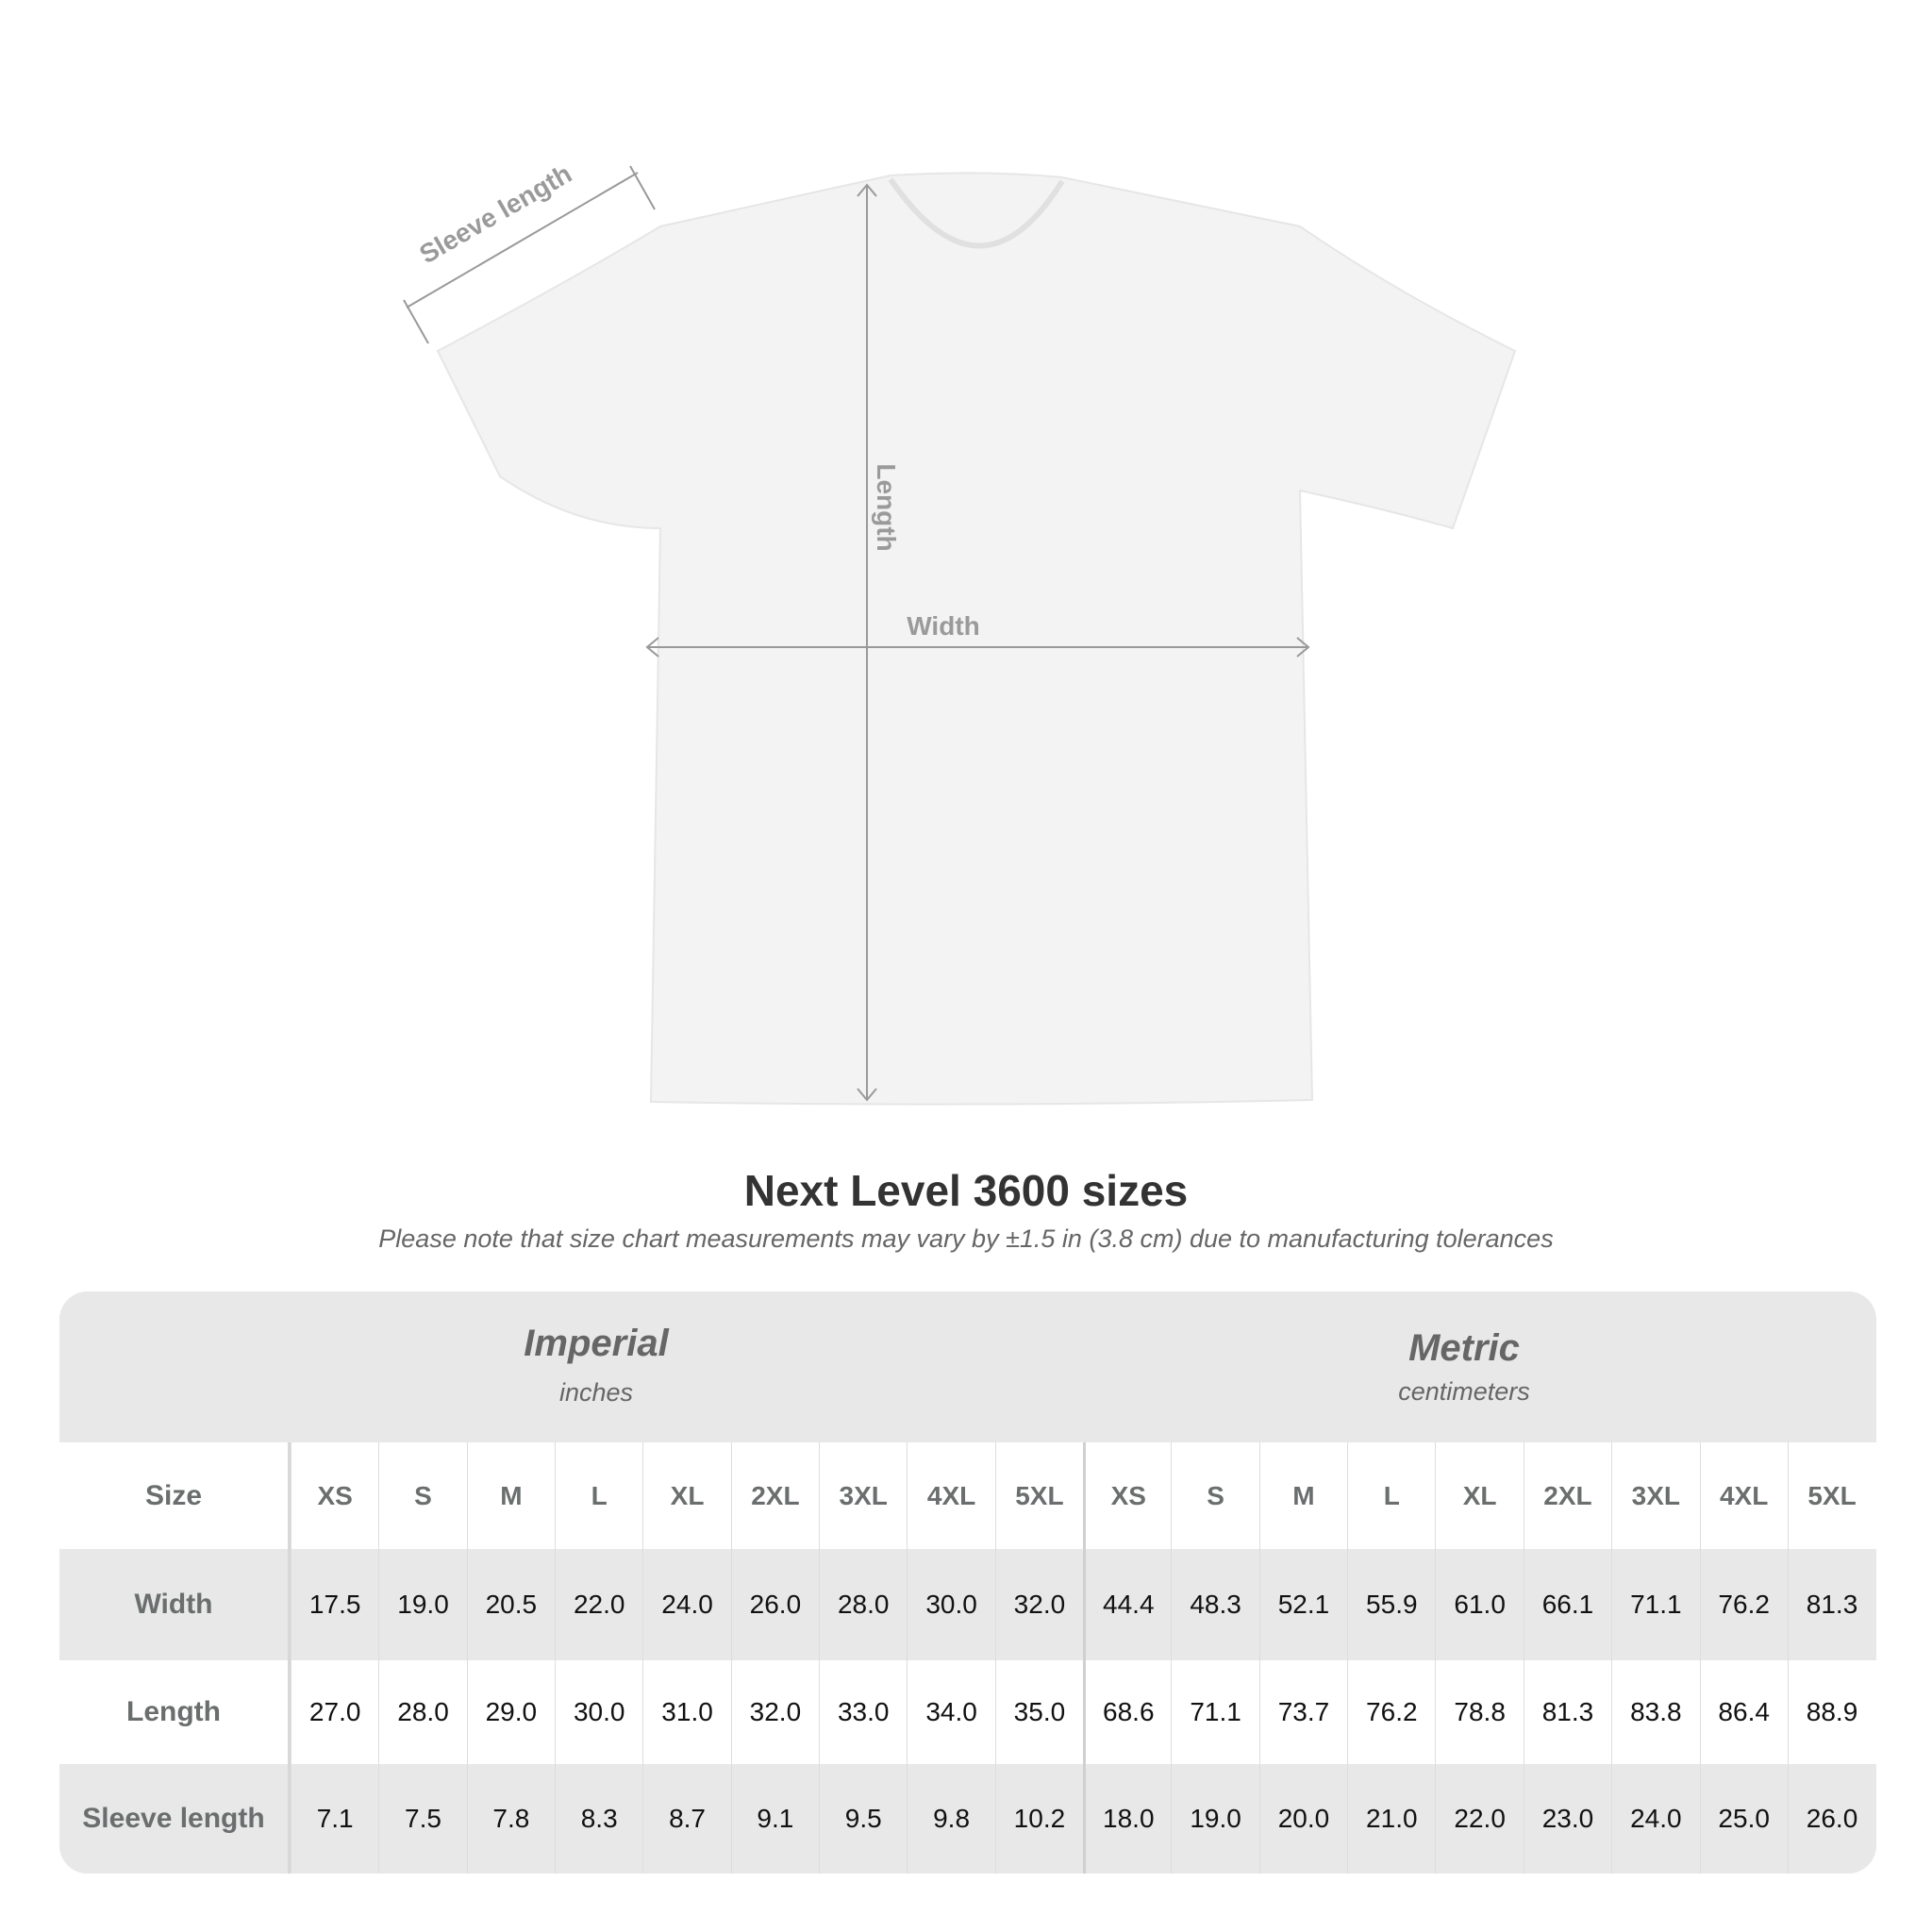 This screenshot has width=1932, height=1932. Describe the element at coordinates (334, 1819) in the screenshot. I see `imperial-value-cell: 7.1` at that location.